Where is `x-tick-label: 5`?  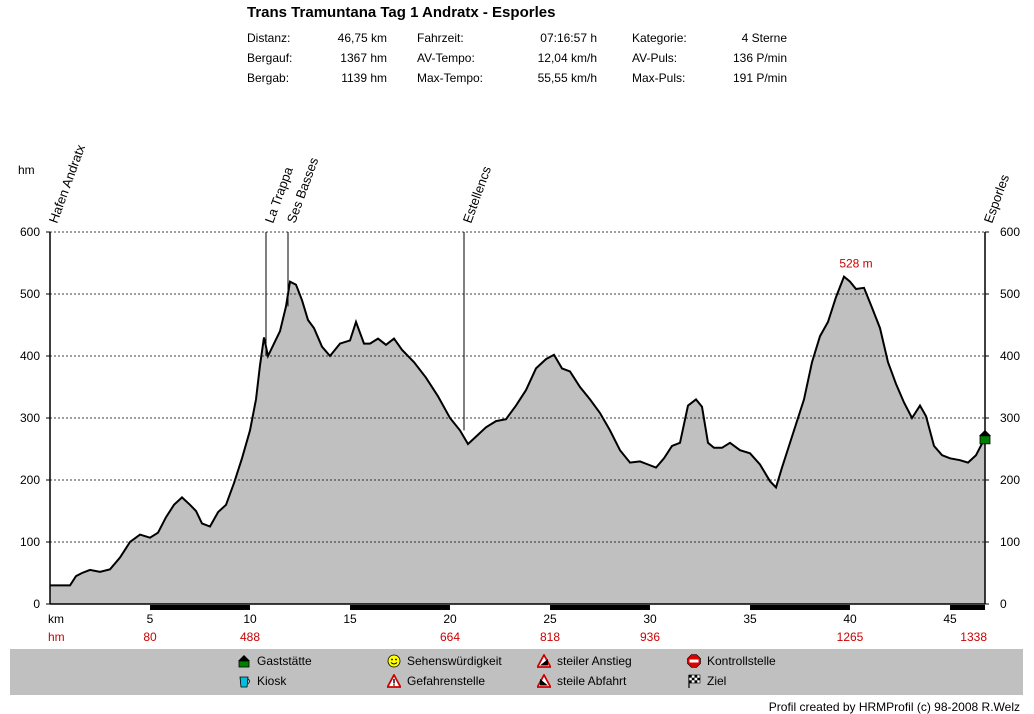
x-tick-label: 5 is located at coordinates (150, 619).